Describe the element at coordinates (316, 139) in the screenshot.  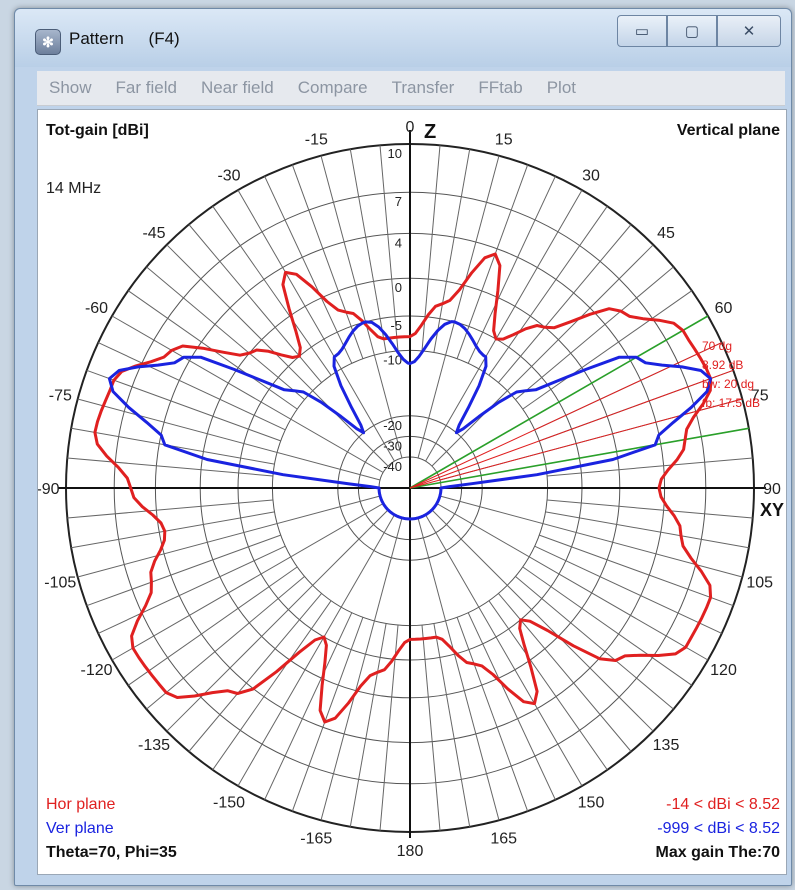
I see `angle-tick-label: -15` at that location.